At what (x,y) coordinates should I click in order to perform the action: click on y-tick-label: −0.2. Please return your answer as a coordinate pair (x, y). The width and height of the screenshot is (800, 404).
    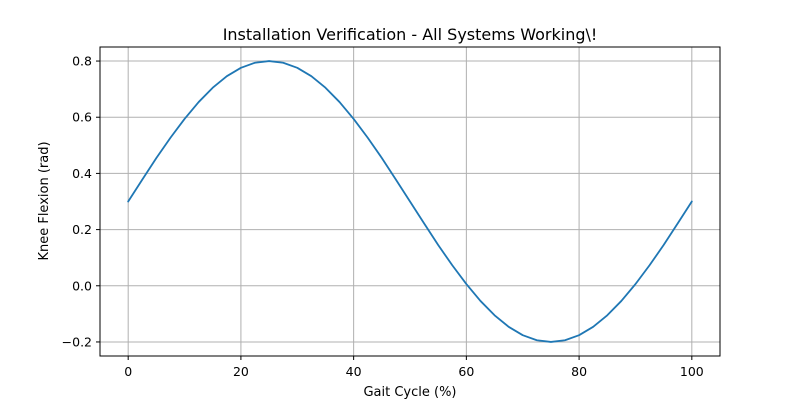
    Looking at the image, I should click on (77, 341).